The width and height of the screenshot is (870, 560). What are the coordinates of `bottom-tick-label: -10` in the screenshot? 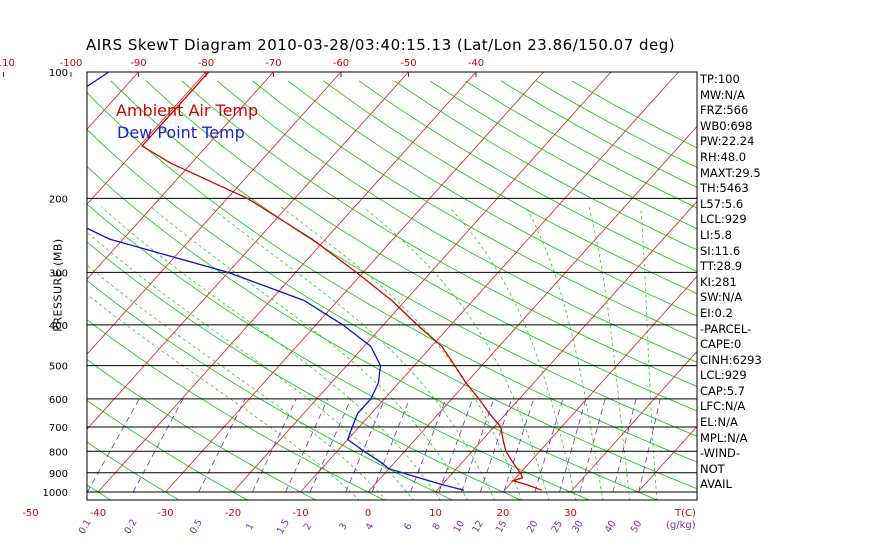 It's located at (300, 513).